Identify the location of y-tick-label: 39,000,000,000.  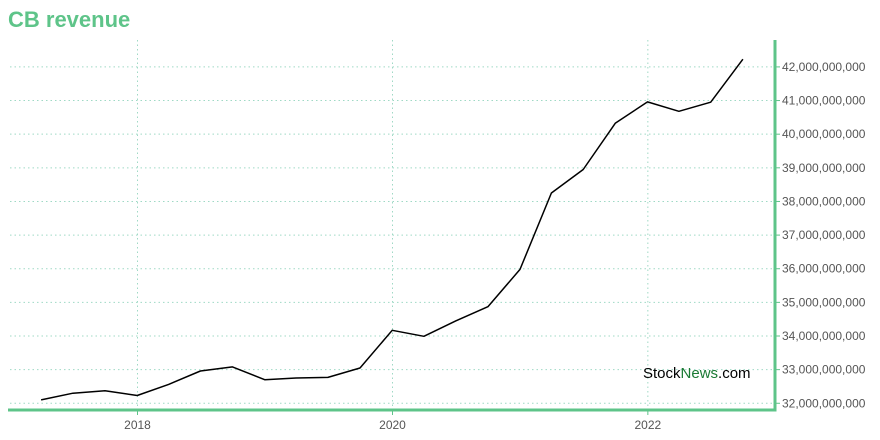
(824, 168).